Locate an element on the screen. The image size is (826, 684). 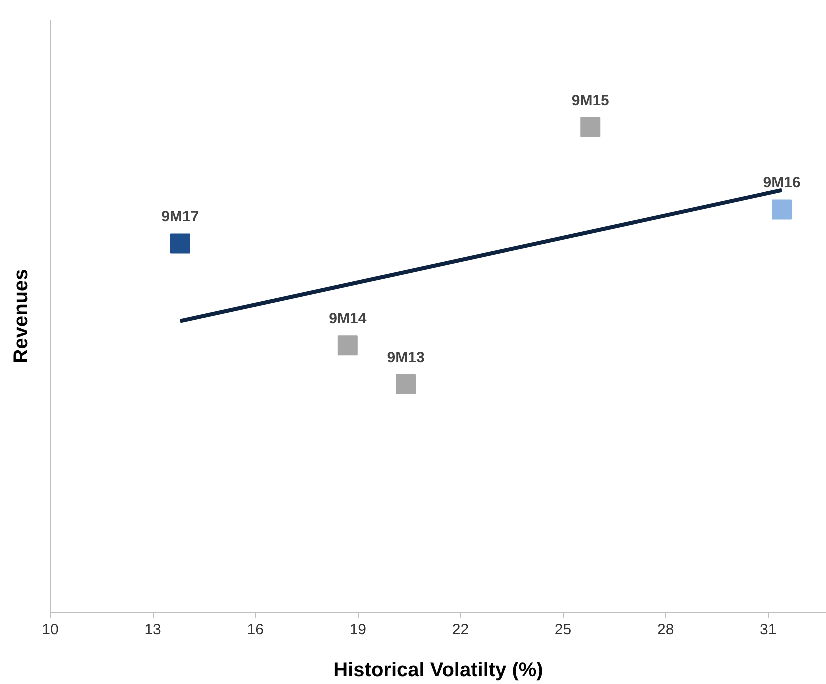
x-tick-label: 28 is located at coordinates (665, 630).